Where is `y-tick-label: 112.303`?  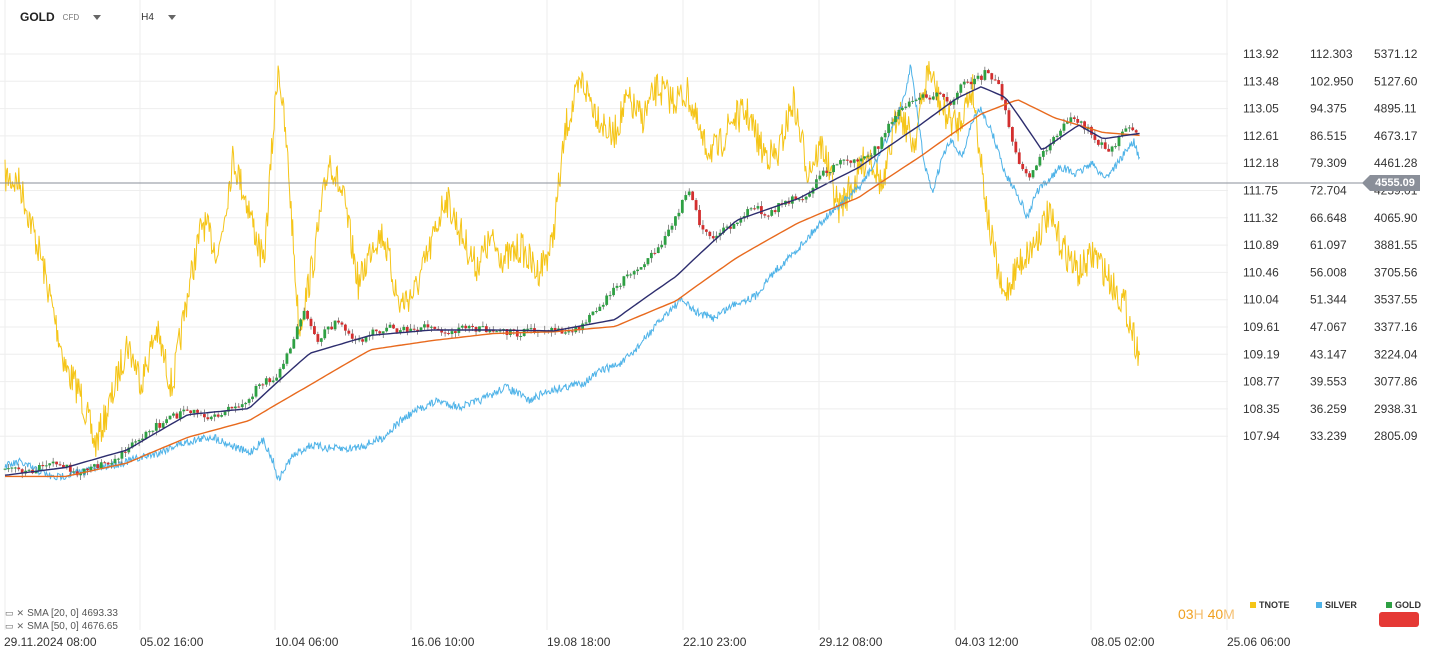 y-tick-label: 112.303 is located at coordinates (1331, 54).